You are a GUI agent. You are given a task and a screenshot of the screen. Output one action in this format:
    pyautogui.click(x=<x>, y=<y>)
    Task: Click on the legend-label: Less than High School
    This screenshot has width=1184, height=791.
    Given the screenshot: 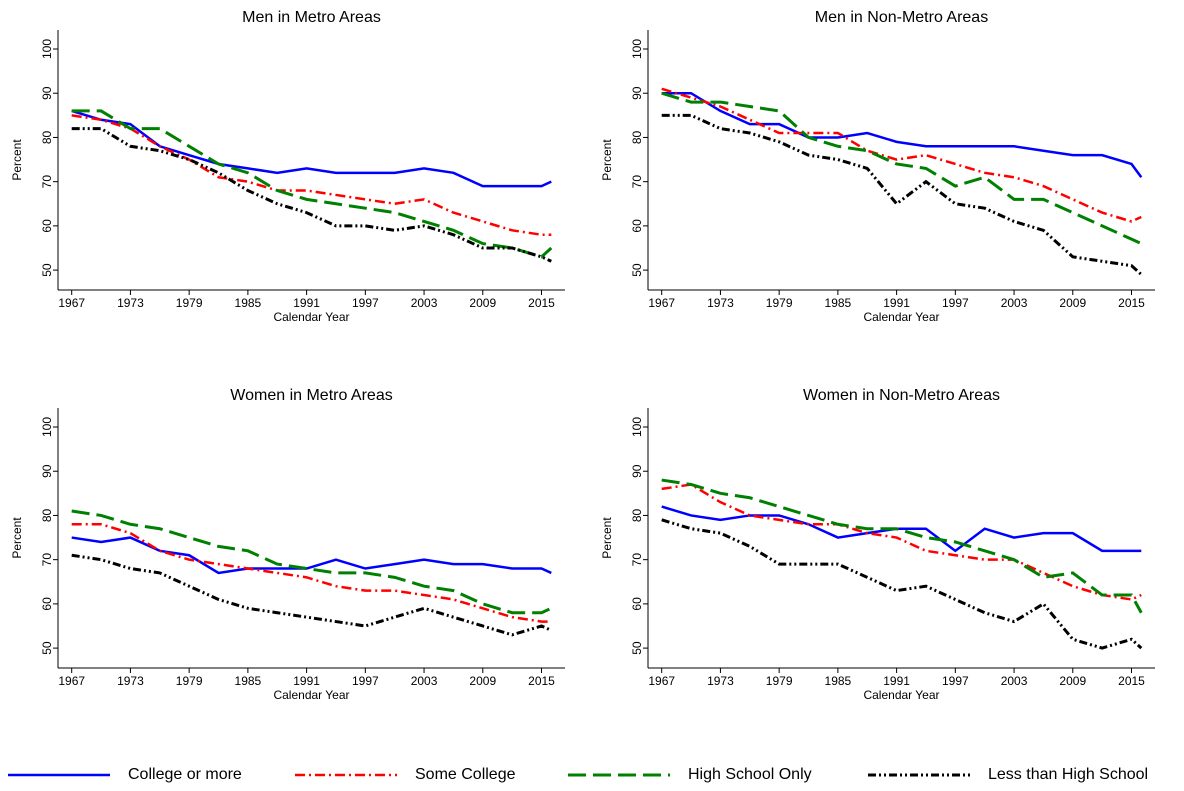 What is the action you would take?
    pyautogui.click(x=1068, y=774)
    